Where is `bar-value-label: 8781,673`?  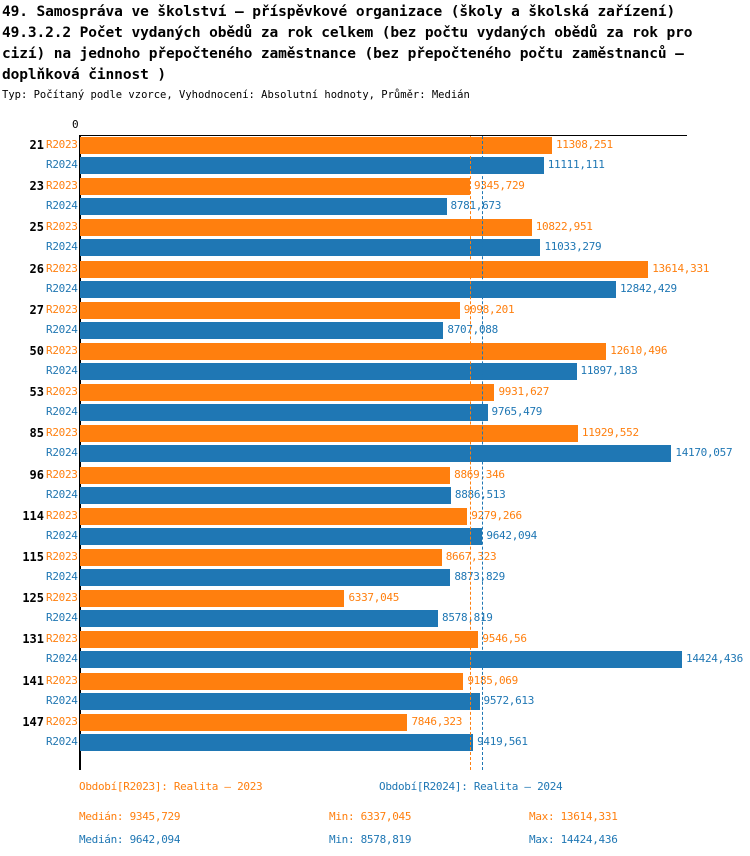 bar-value-label: 8781,673 is located at coordinates (476, 206).